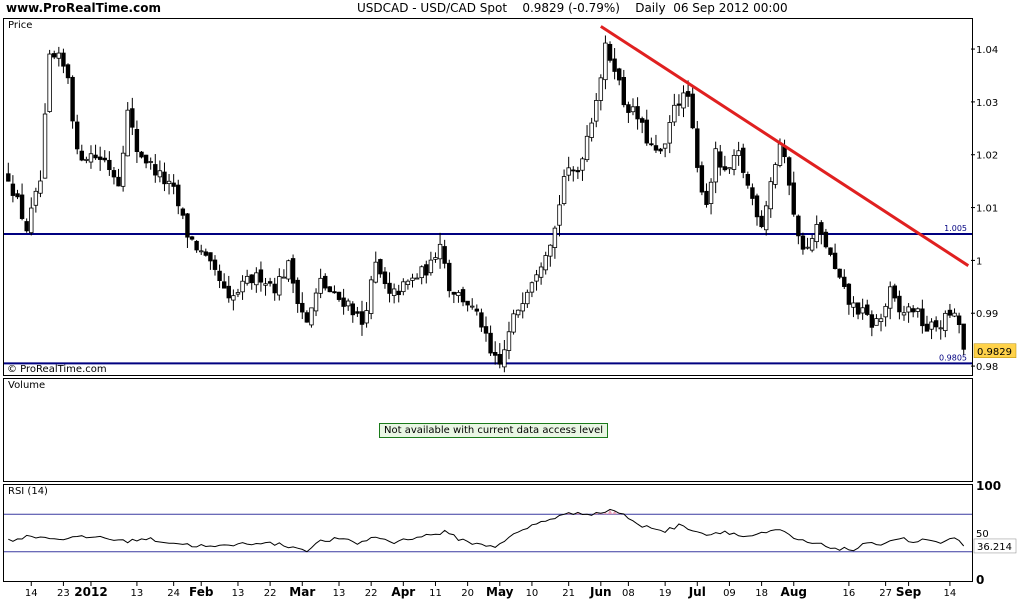 The width and height of the screenshot is (1024, 600). Describe the element at coordinates (596, 512) in the screenshot. I see `rsi-overbought-fill` at that location.